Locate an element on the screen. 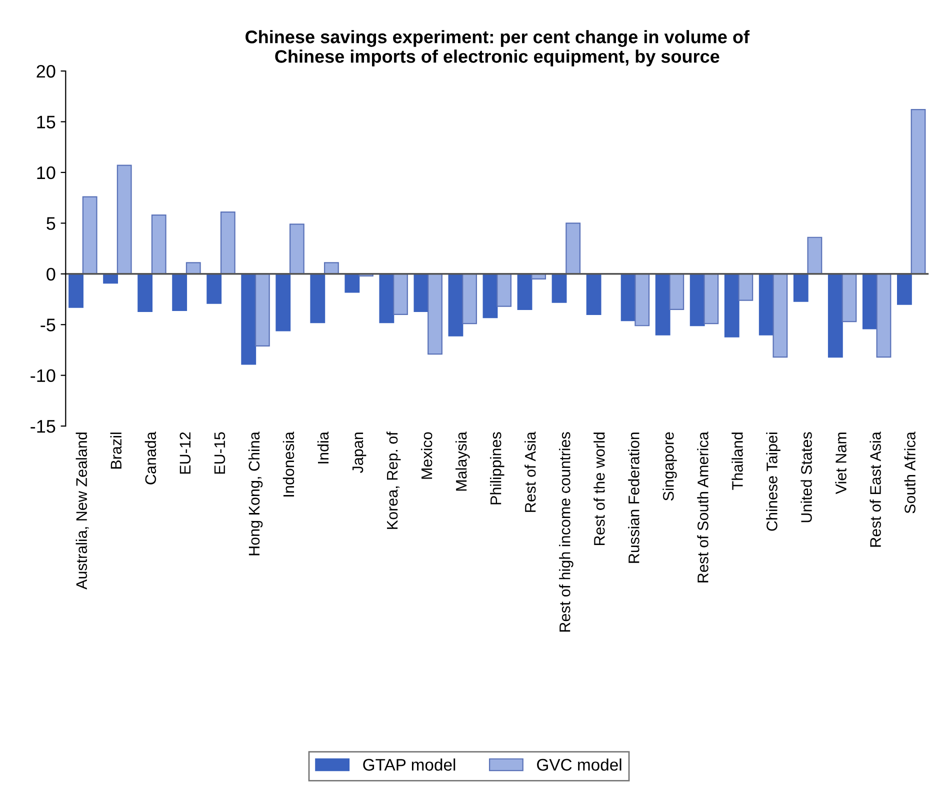  x-tick-label: EU-12 is located at coordinates (185, 453).